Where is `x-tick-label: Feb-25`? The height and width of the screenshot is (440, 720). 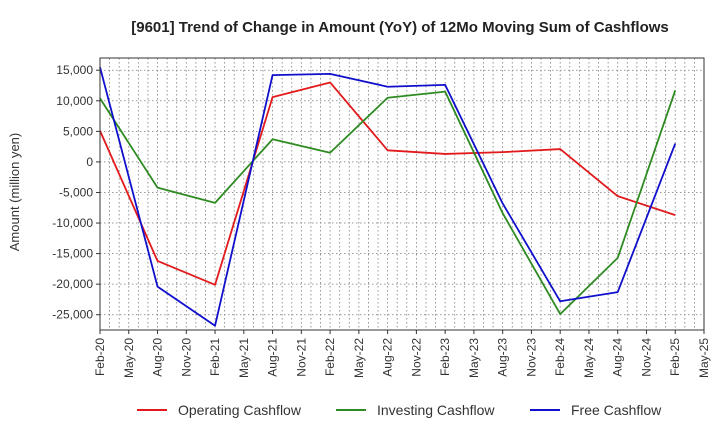
x-tick-label: Feb-25 is located at coordinates (675, 357).